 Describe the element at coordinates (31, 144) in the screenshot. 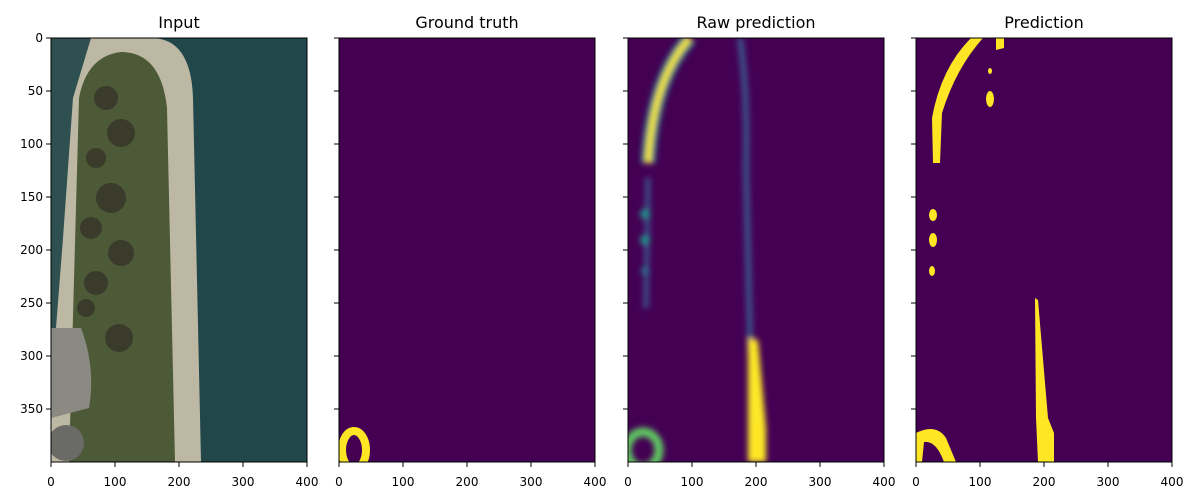

I see `y-tick-label: 100` at that location.